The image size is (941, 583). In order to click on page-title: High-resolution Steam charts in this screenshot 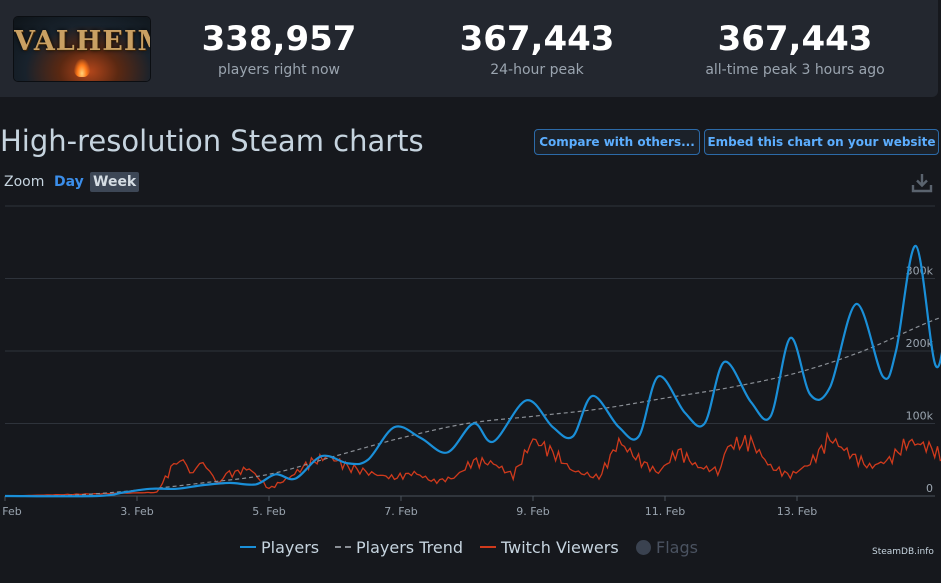, I will do `click(212, 141)`.